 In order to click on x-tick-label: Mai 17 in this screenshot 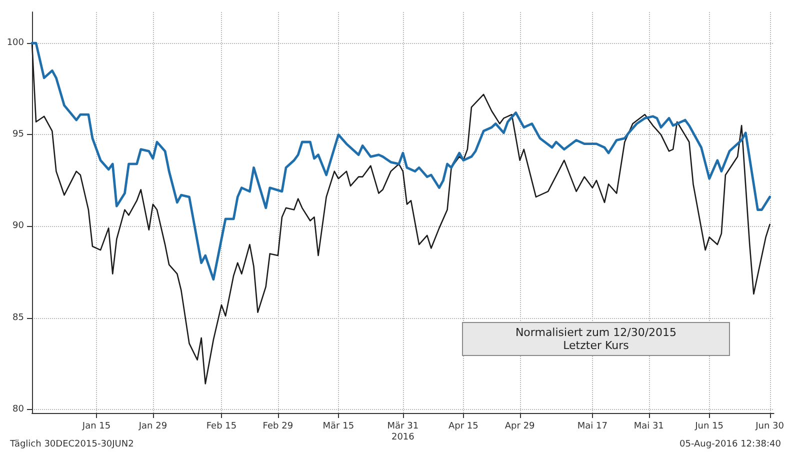, I will do `click(592, 427)`.